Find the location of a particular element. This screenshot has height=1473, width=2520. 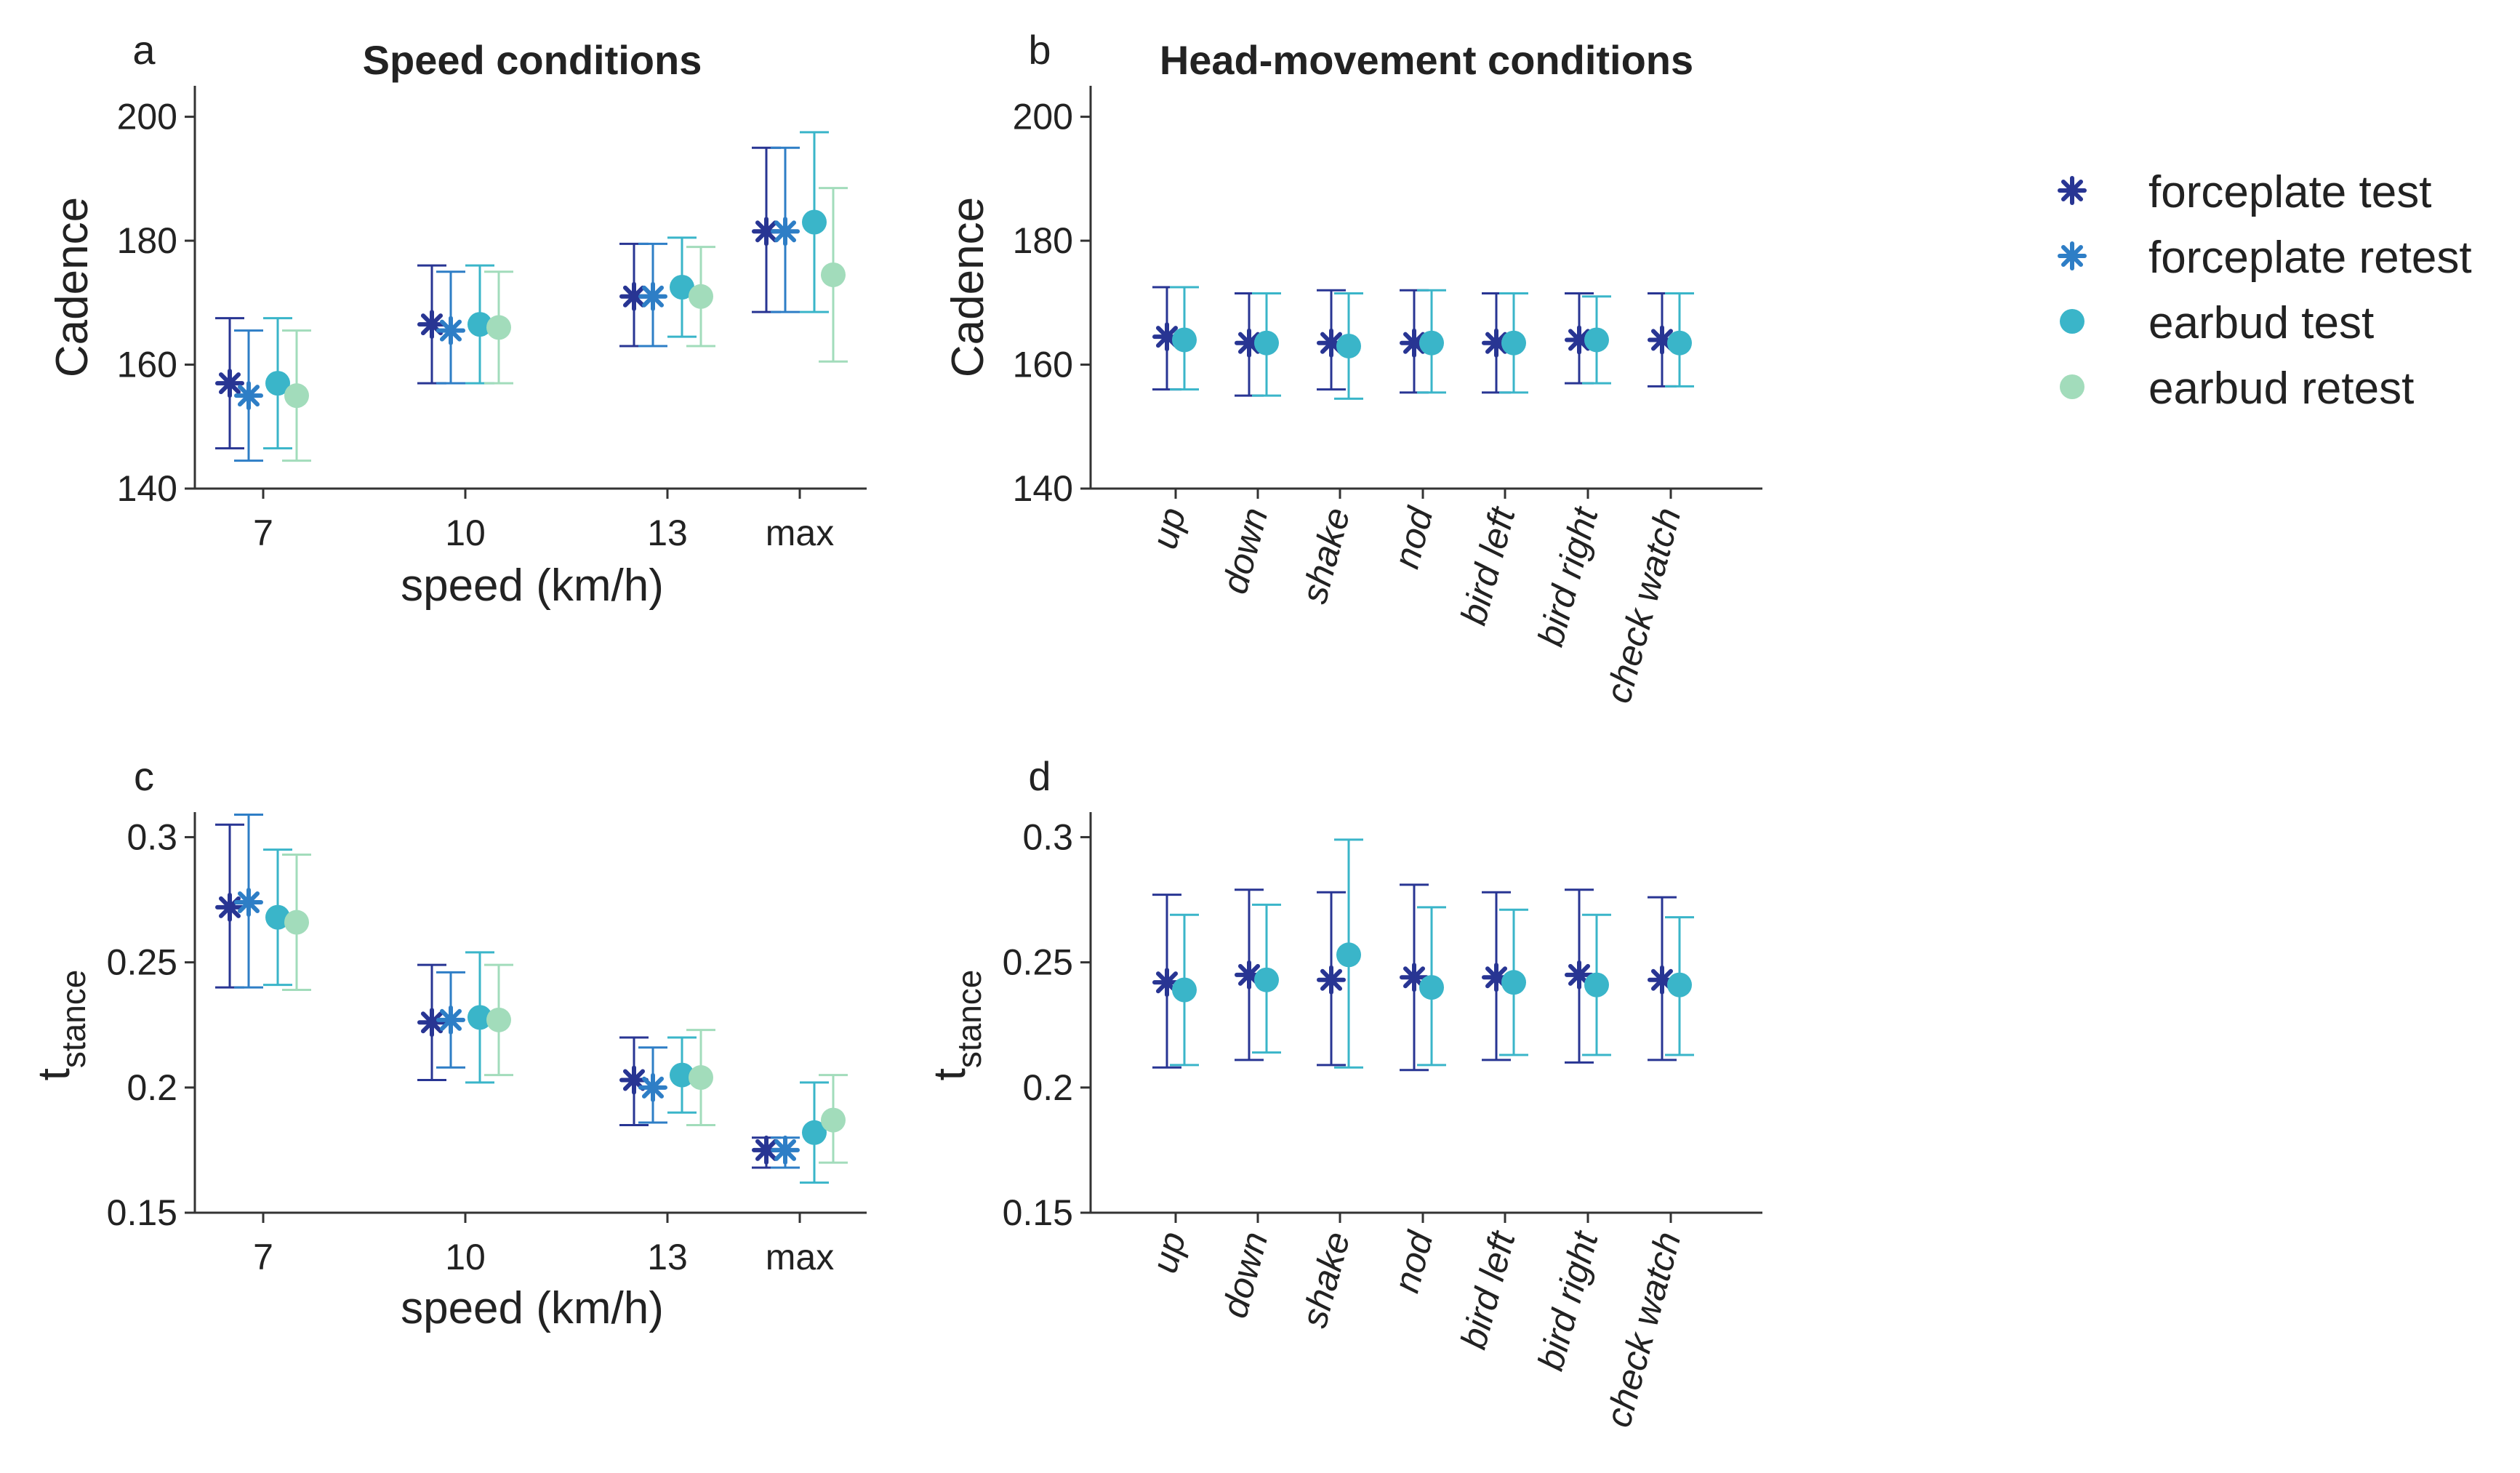

series-forceplate-test is located at coordinates (498, 996).